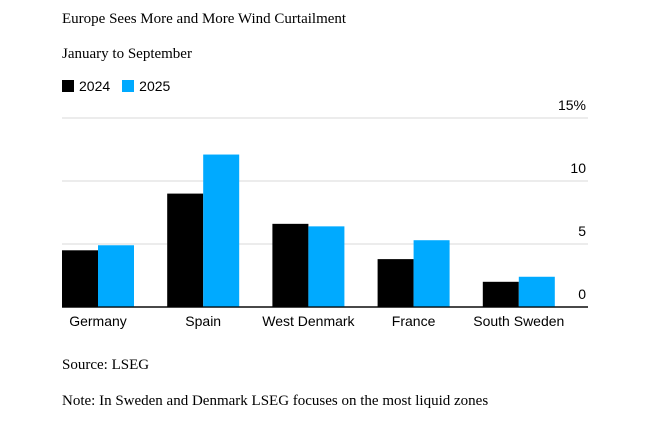 The image size is (649, 429). What do you see at coordinates (106, 365) in the screenshot?
I see `chart-source: Source: LSEG` at bounding box center [106, 365].